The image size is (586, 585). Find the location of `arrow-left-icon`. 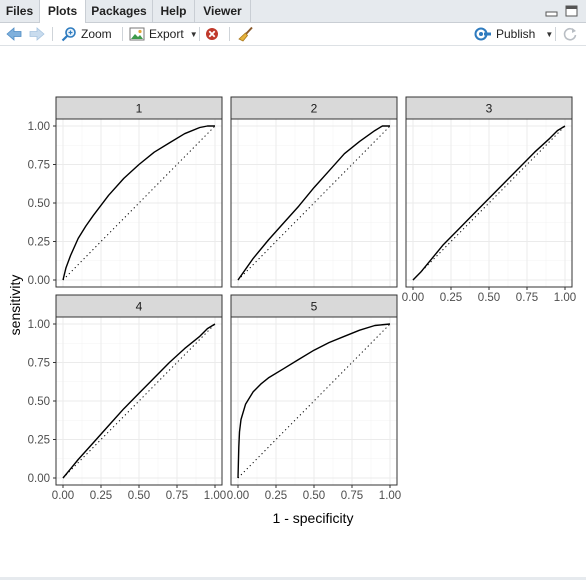

arrow-left-icon is located at coordinates (14, 34).